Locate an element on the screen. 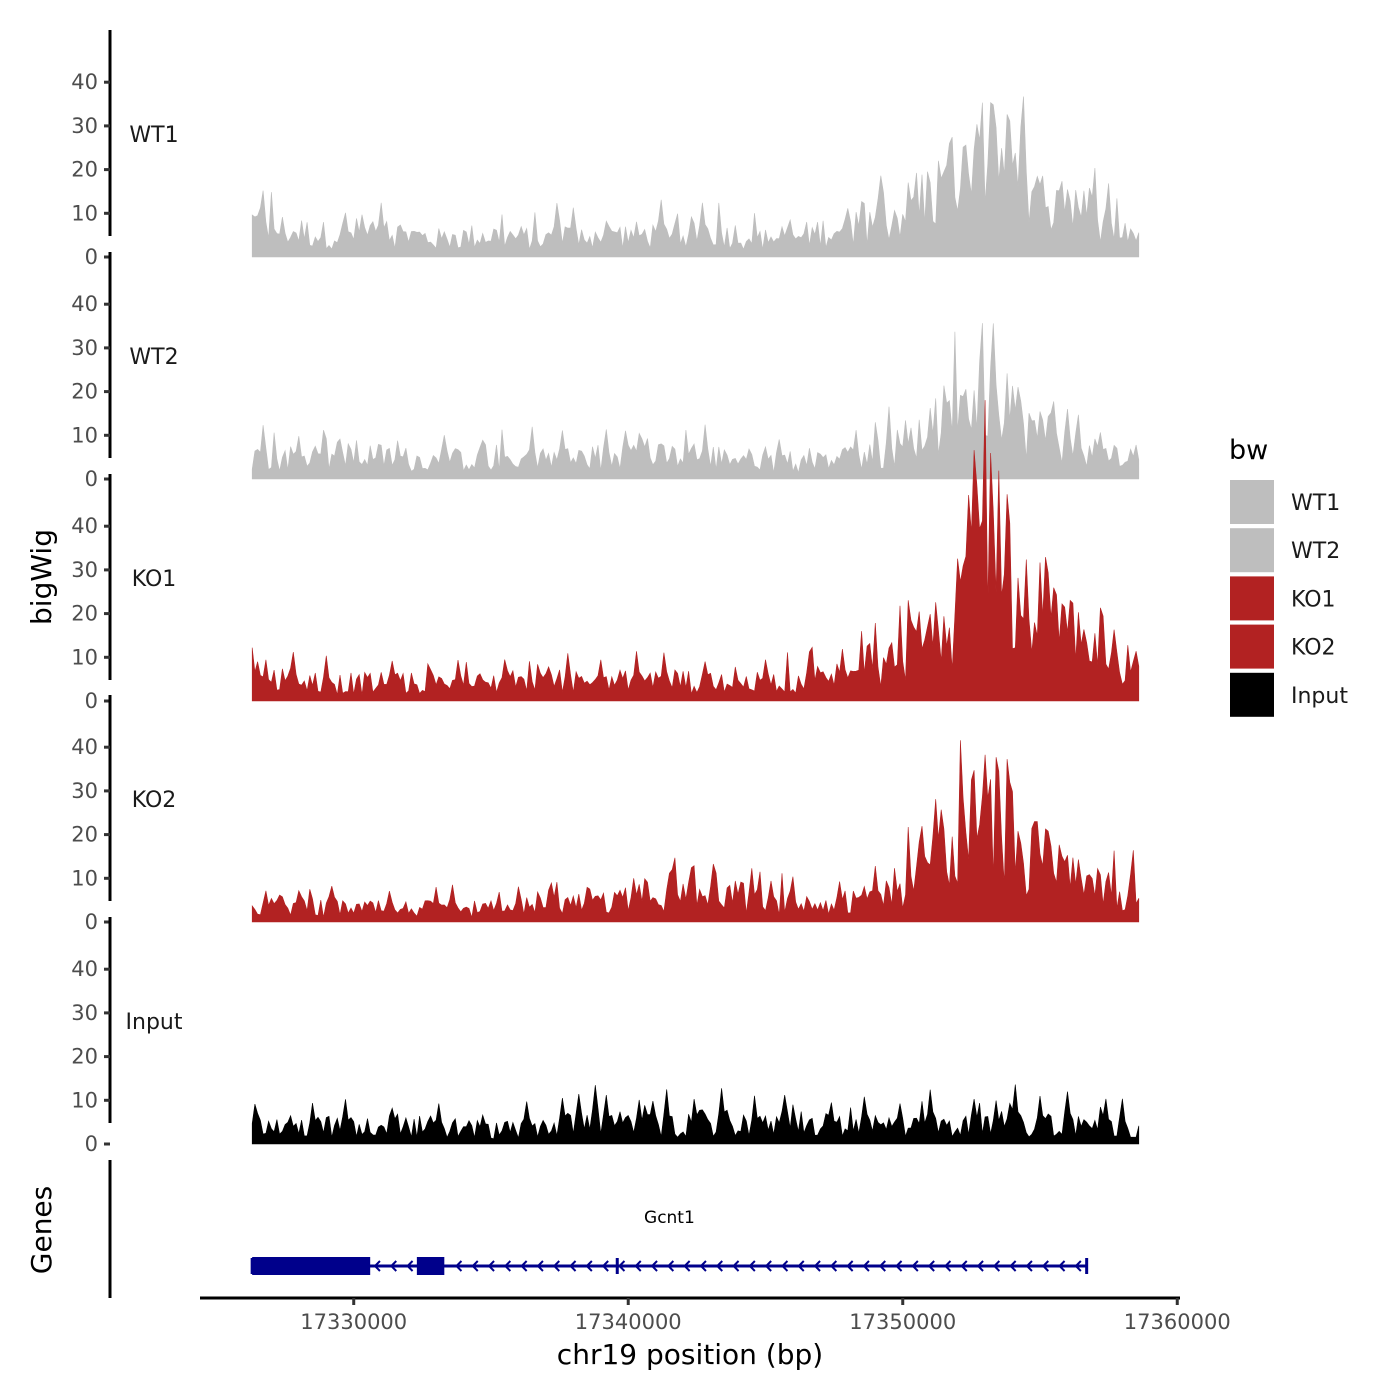  legend-title: bw is located at coordinates (1248, 450).